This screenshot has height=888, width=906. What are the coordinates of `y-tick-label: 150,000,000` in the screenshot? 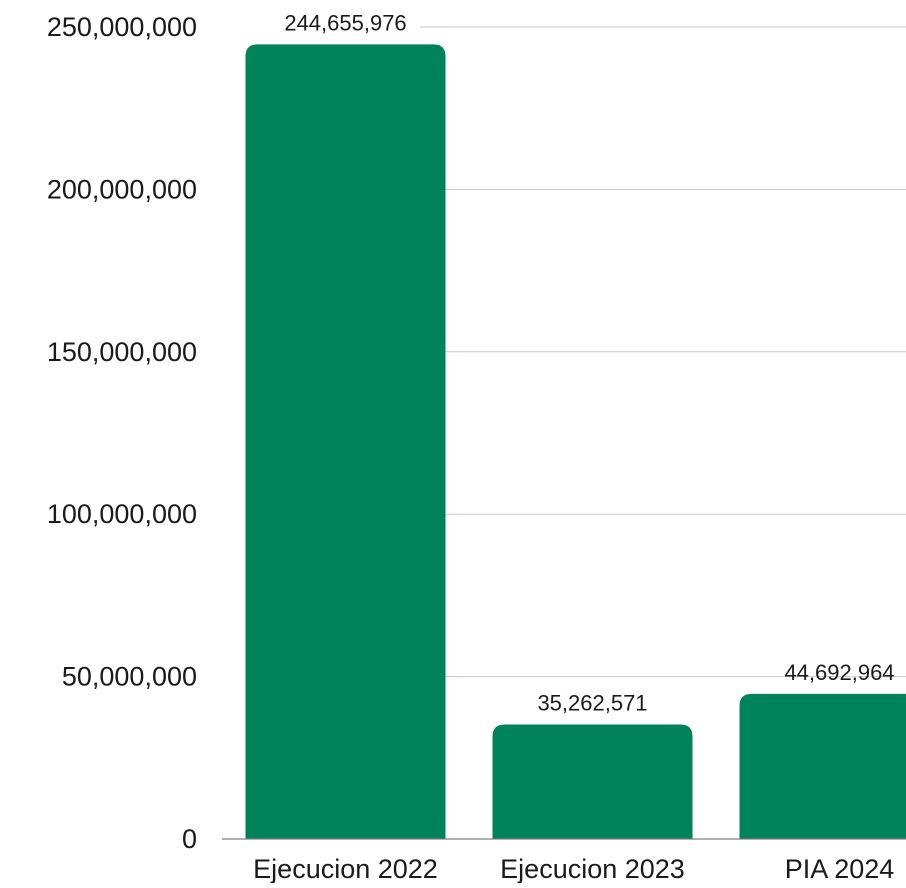 It's located at (122, 352).